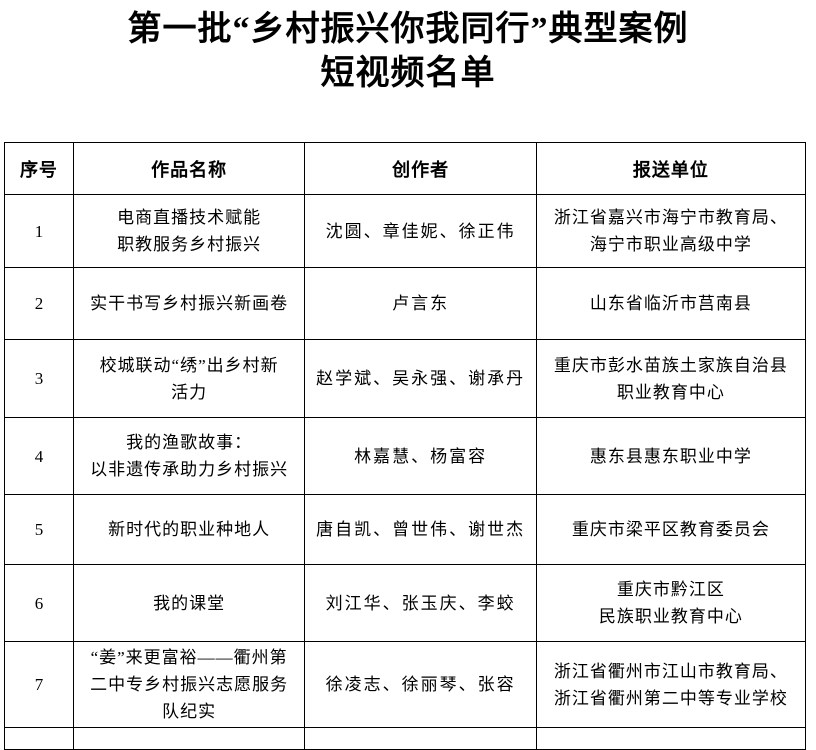  I want to click on table-row: 2 实干书写乡村振兴新画卷 卢言东 山东省临沂市莒南县, so click(405, 303).